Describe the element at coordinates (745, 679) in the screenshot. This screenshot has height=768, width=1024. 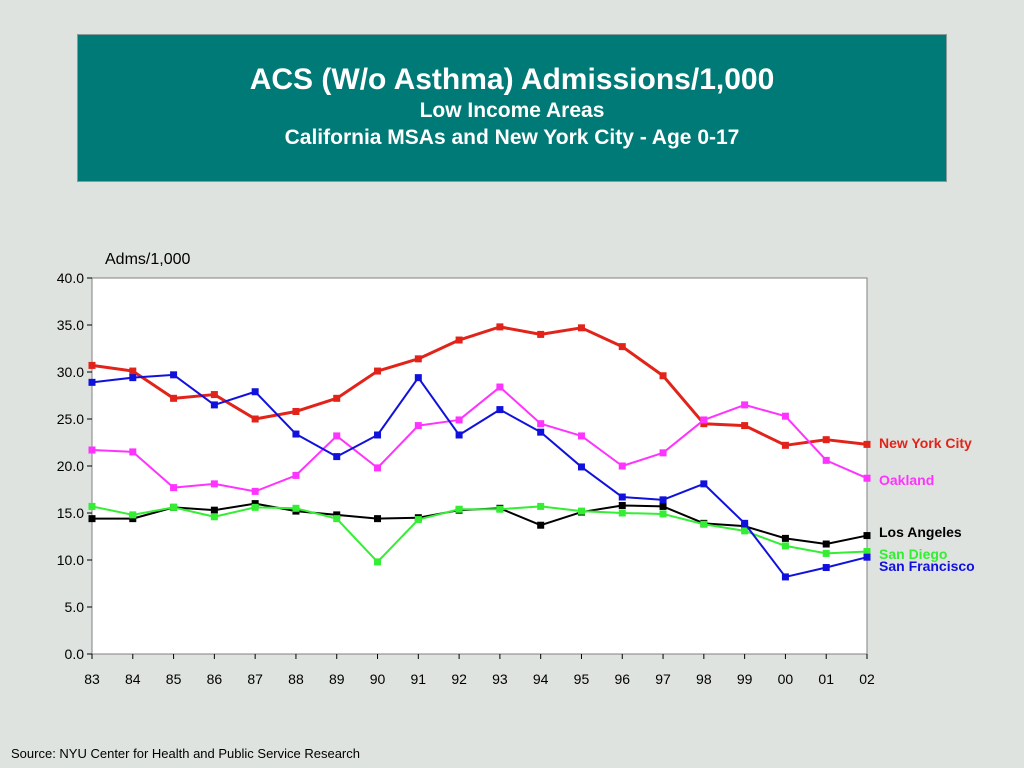
I see `x-tick-label: 99` at that location.